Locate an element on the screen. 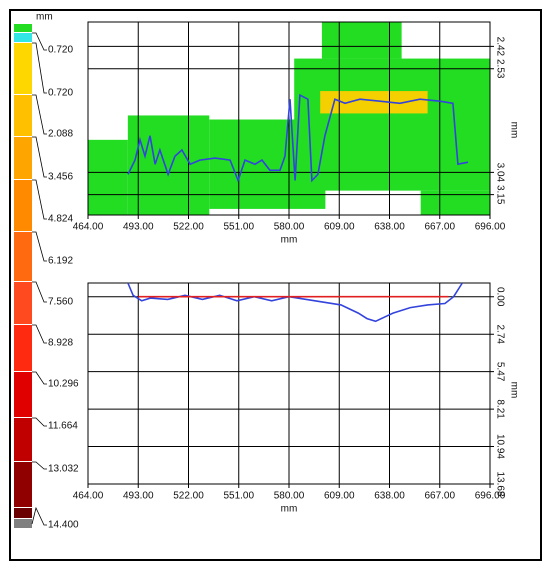  y-tick-label: 0.00 is located at coordinates (499, 297).